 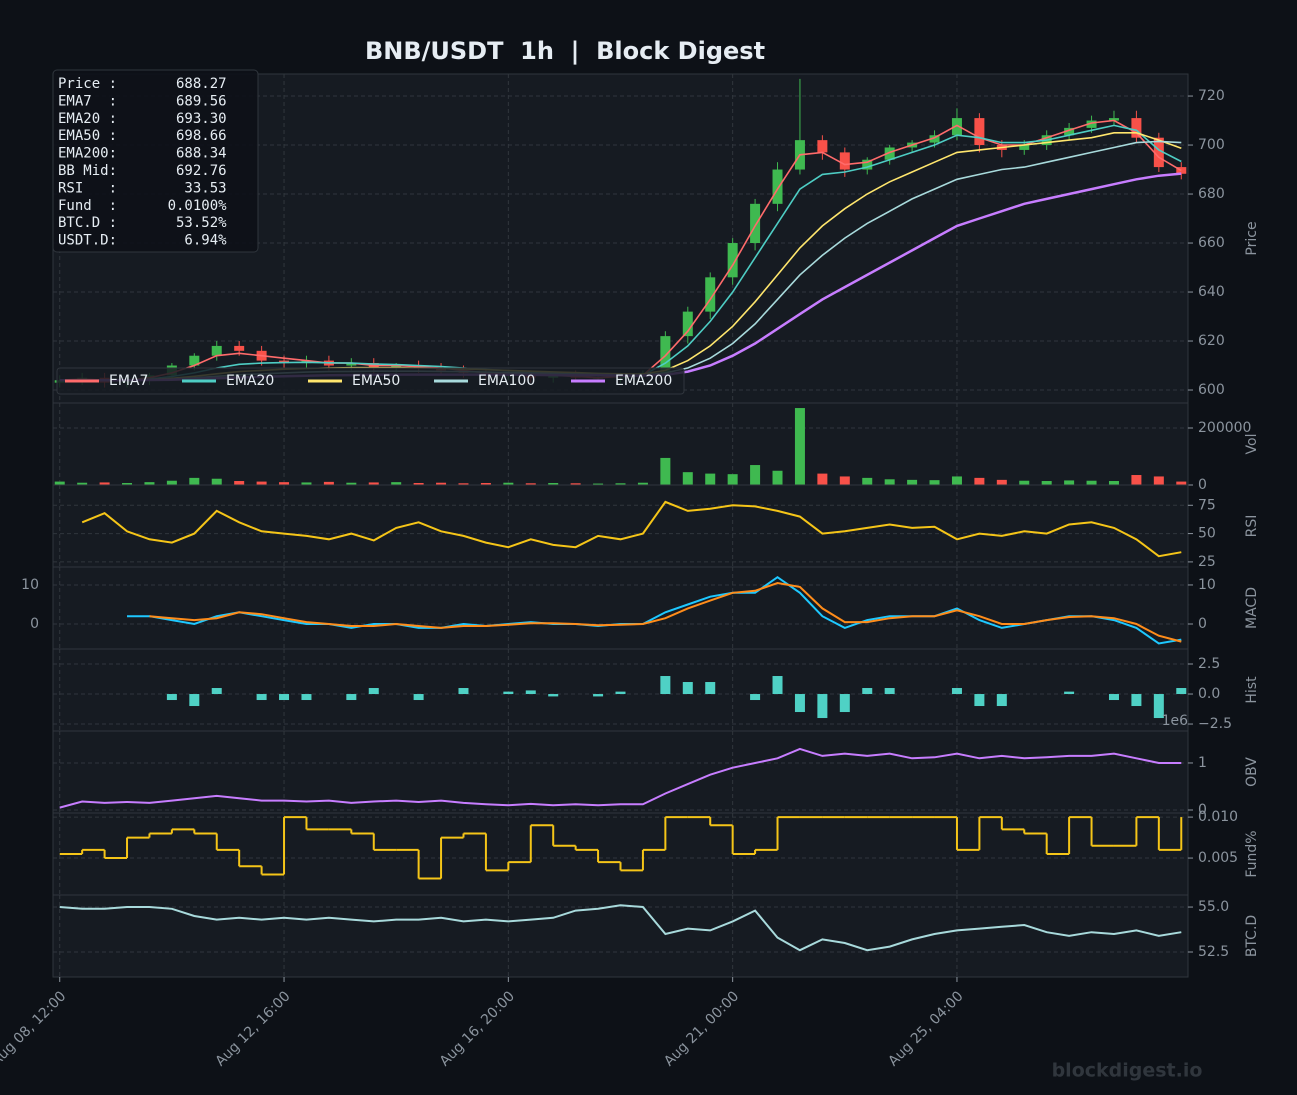 I want to click on info-line: EMA50 : 698.66, so click(x=142, y=136).